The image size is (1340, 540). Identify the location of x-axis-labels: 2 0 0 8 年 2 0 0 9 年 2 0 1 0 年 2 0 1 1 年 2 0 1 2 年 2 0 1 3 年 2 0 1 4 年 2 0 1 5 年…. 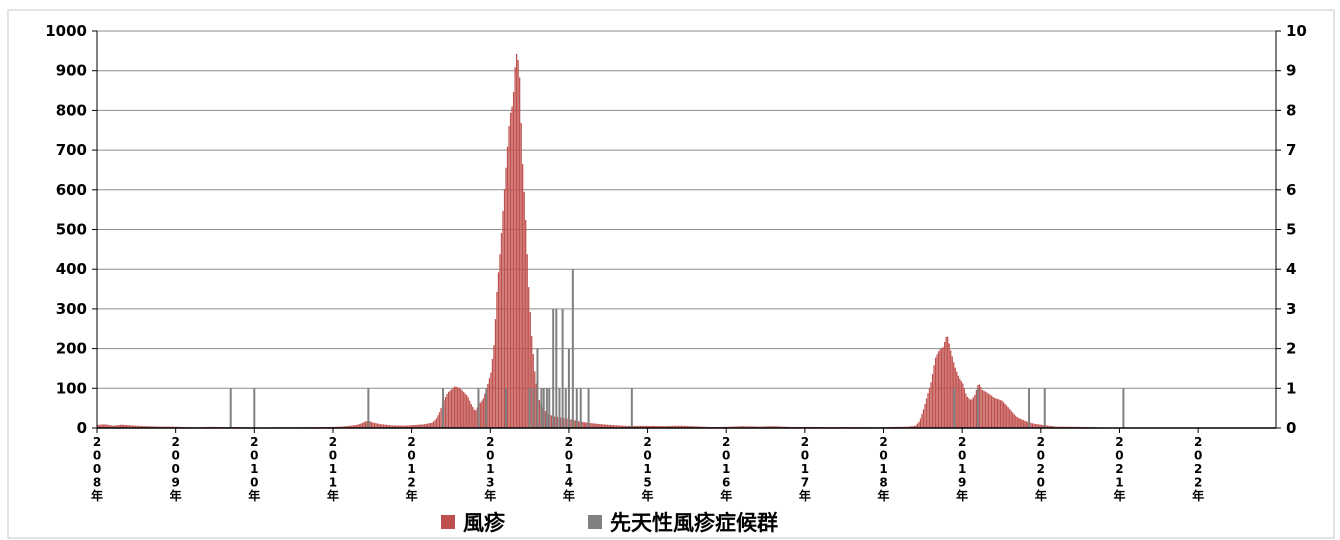
(647, 469).